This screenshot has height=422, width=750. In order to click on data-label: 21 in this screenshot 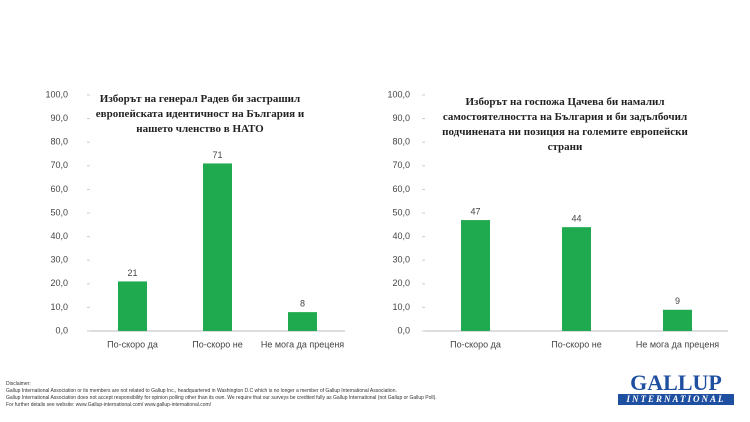, I will do `click(132, 273)`.